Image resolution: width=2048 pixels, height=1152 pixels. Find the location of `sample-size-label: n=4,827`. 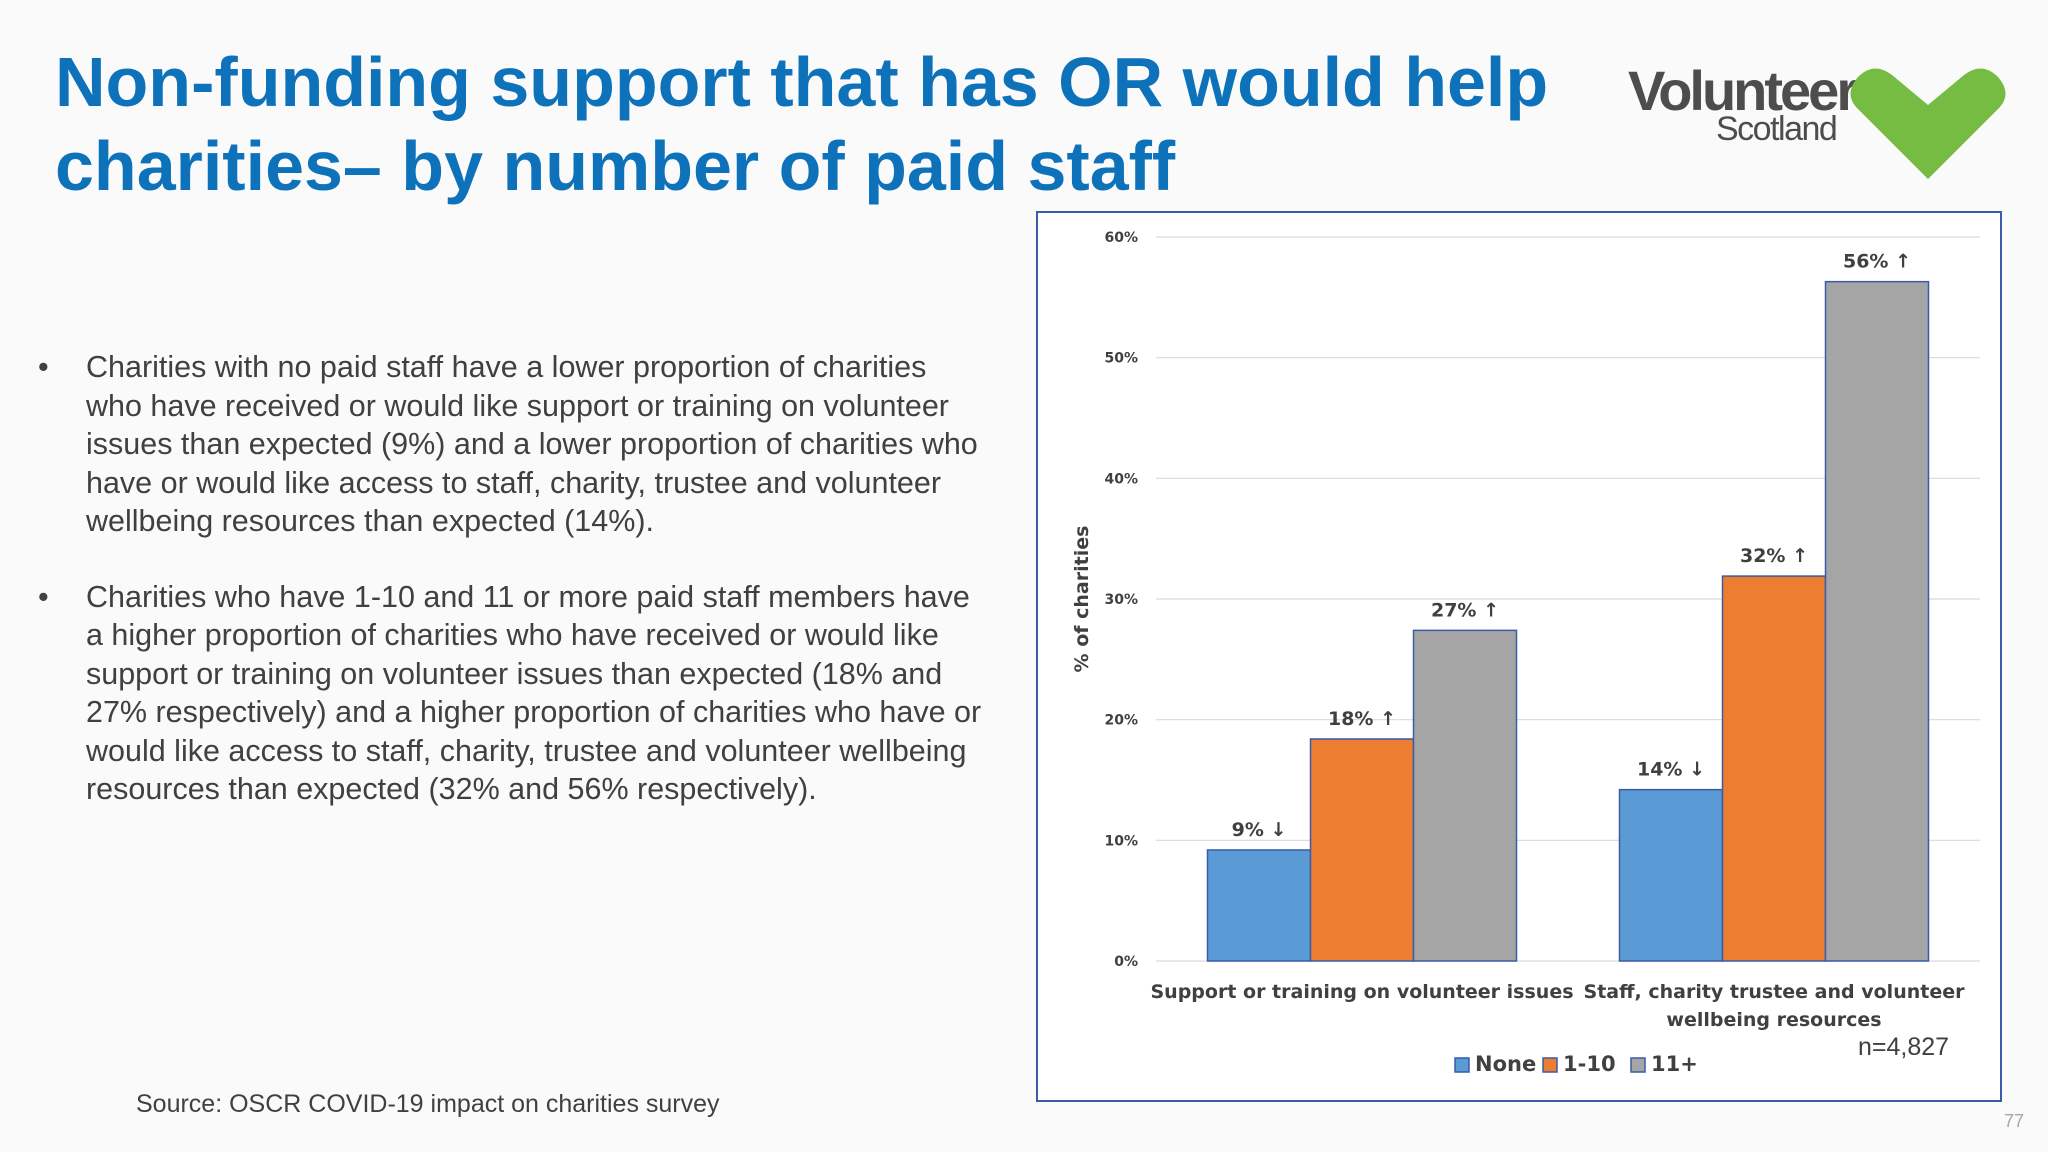

sample-size-label: n=4,827 is located at coordinates (1904, 1047).